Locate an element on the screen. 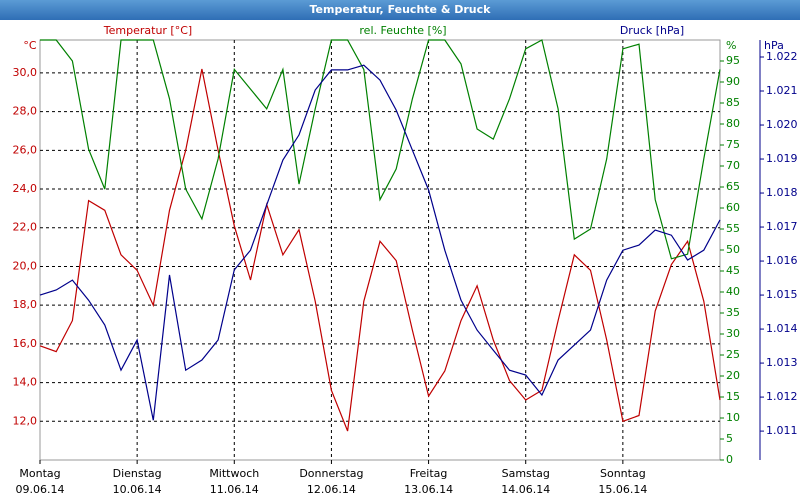  y-tick-label: 24,0 is located at coordinates (25, 188).